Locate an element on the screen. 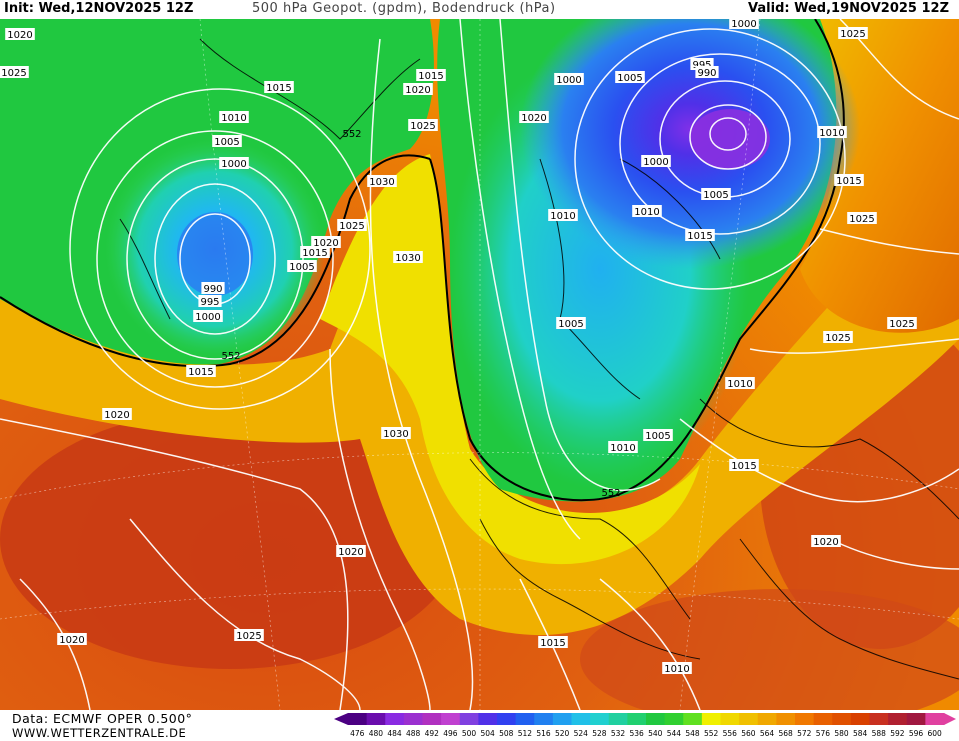 The image size is (959, 741). legend-tick-label: 536 is located at coordinates (637, 733).